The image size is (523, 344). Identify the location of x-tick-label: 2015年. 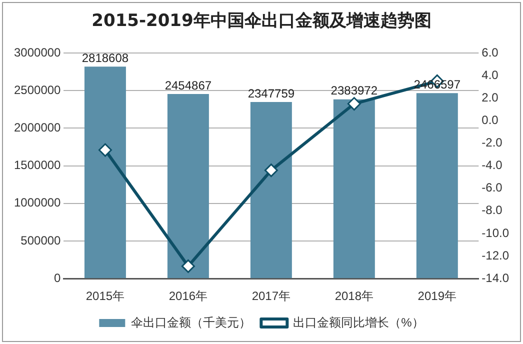
(105, 296).